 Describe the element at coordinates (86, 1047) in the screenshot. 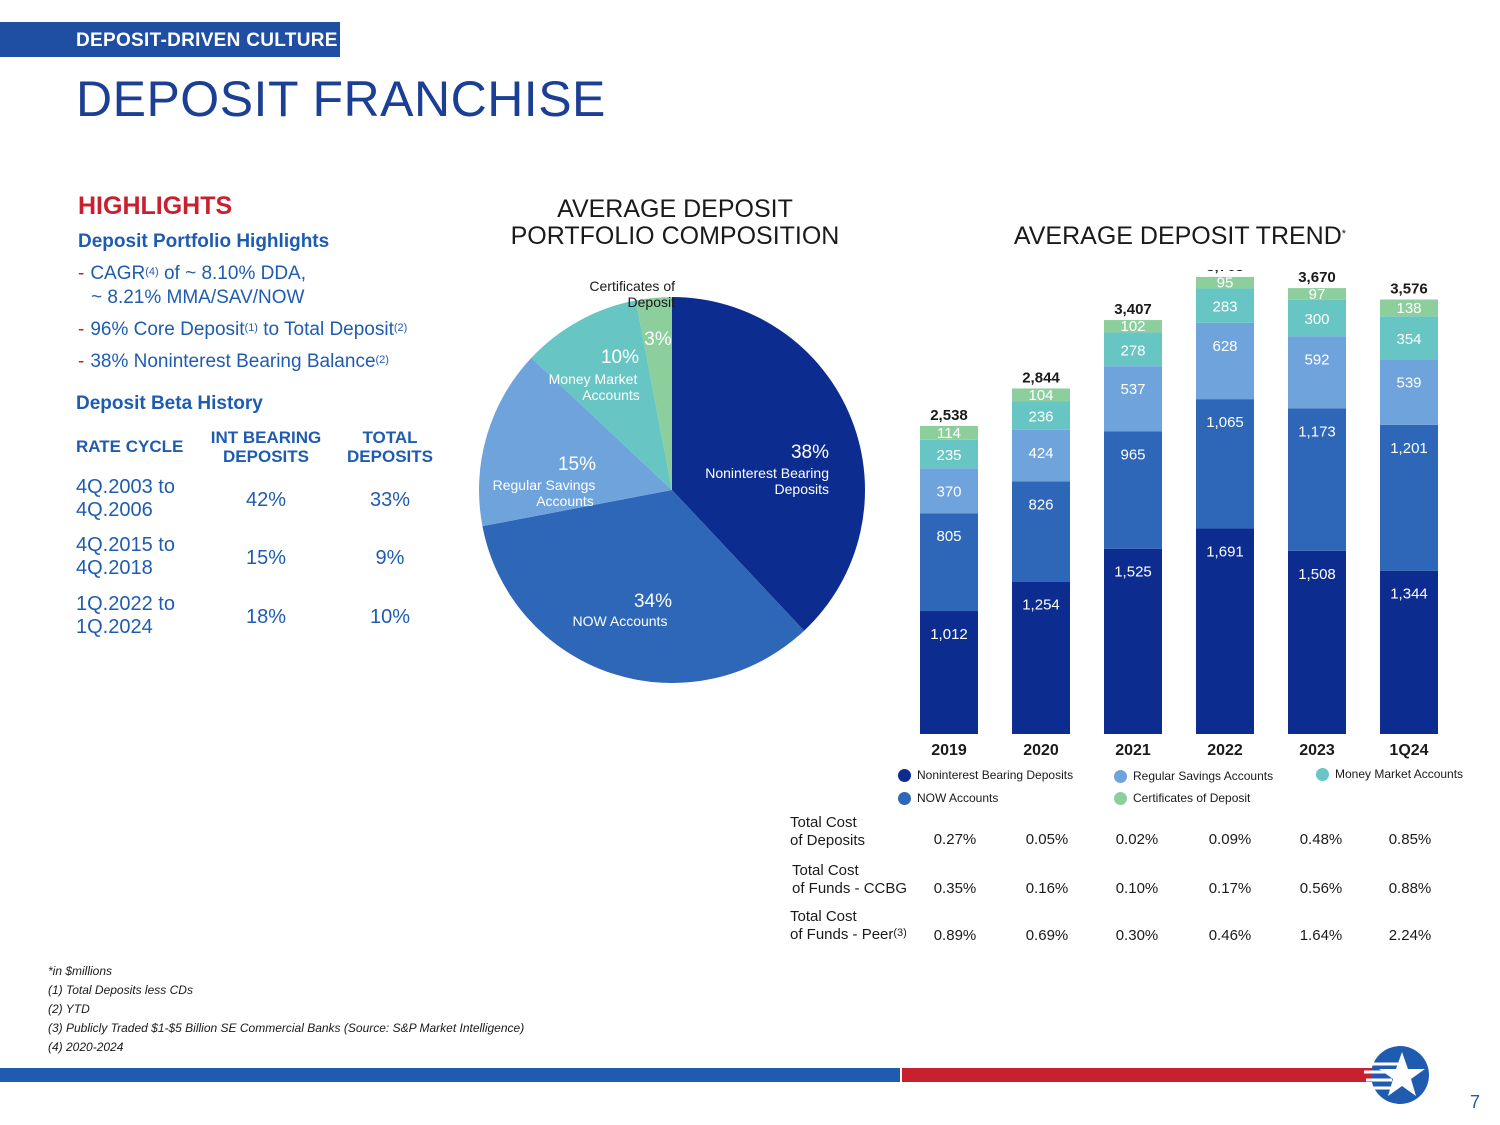

I see `footnote: (4) 2020-2024` at that location.